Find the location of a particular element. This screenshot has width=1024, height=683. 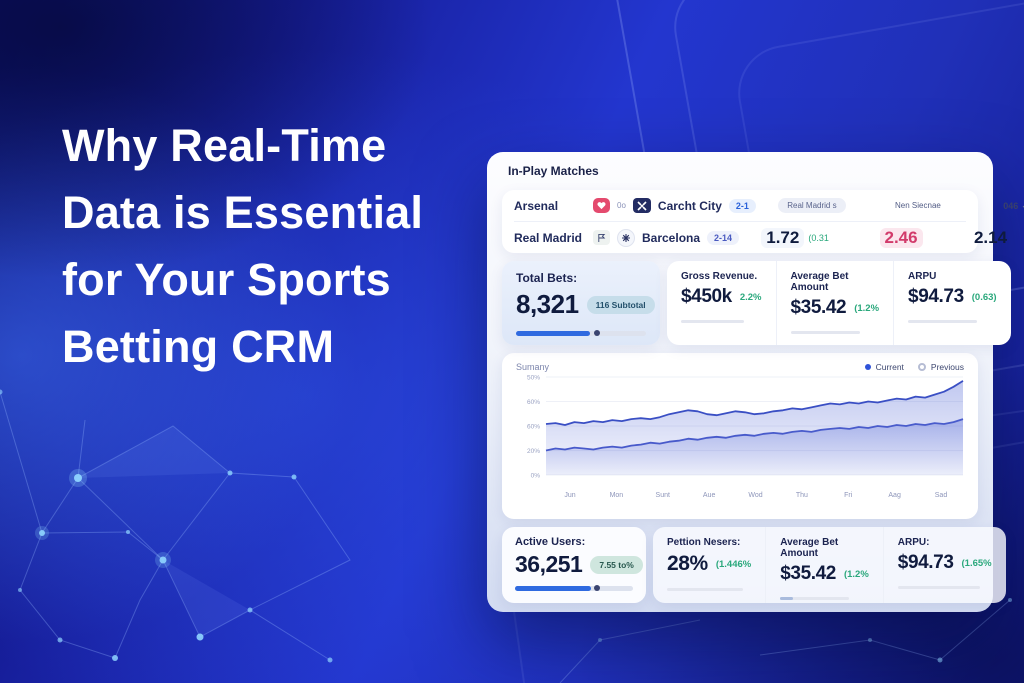

odds-value: 1.72 is located at coordinates (783, 237).